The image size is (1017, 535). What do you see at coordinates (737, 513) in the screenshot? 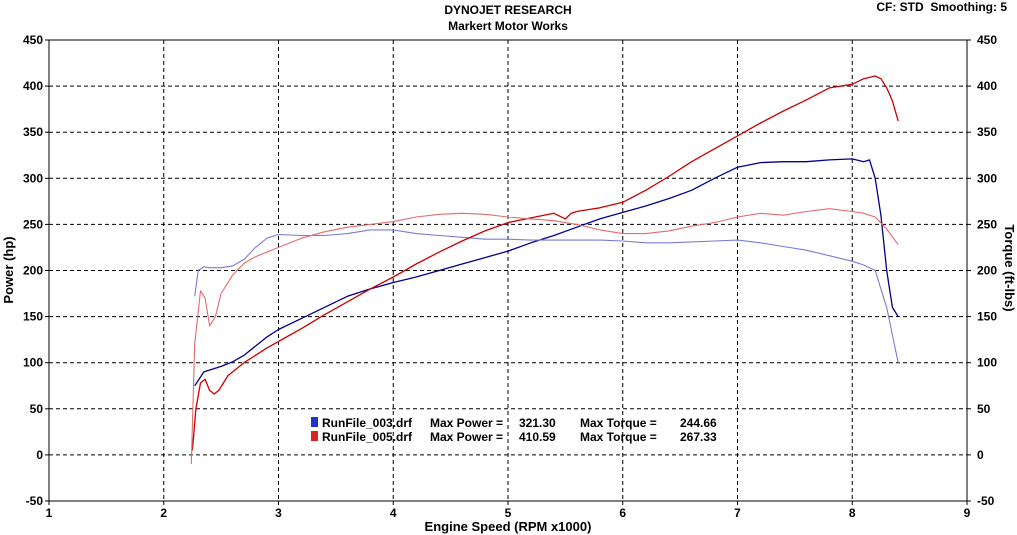
I see `x-tick-label: 7` at bounding box center [737, 513].